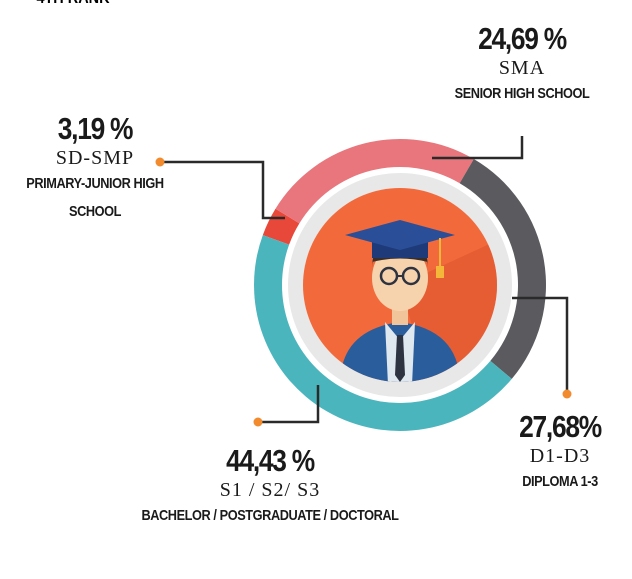  I want to click on category-label: D1-D3, so click(560, 456).